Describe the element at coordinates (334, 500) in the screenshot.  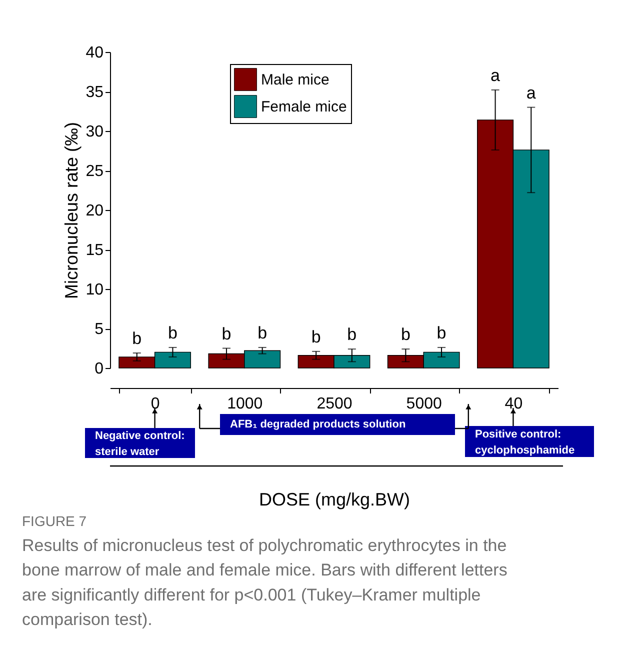
I see `x-axis-title: DOSE (mg/kg.BW)` at that location.